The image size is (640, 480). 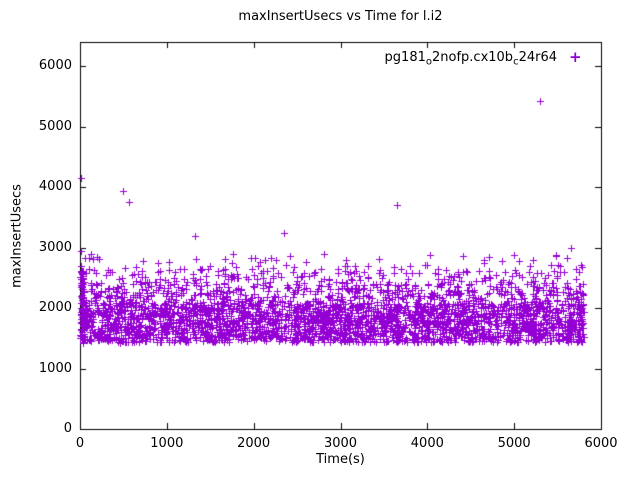 I want to click on y-axis-label: maxInsertUsecs, so click(x=17, y=236).